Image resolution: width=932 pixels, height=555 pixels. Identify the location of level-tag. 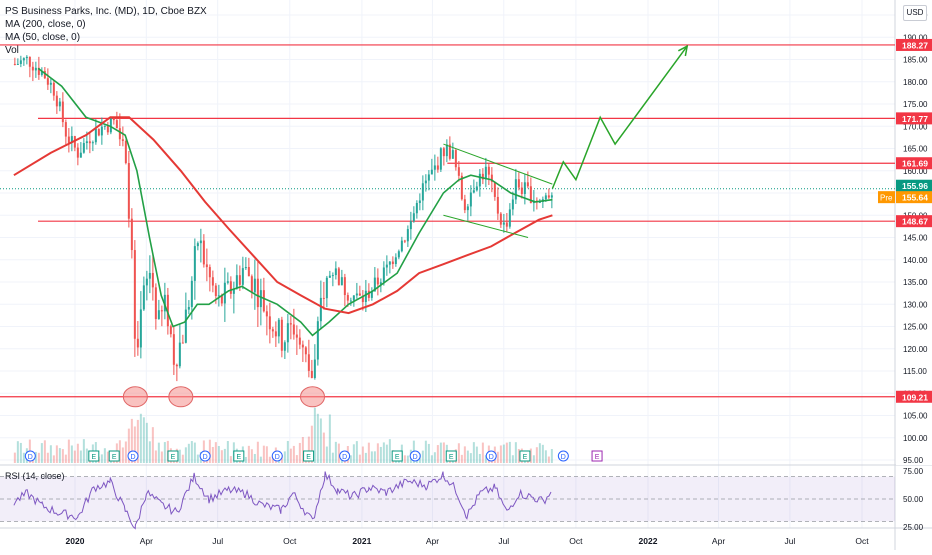
(914, 396).